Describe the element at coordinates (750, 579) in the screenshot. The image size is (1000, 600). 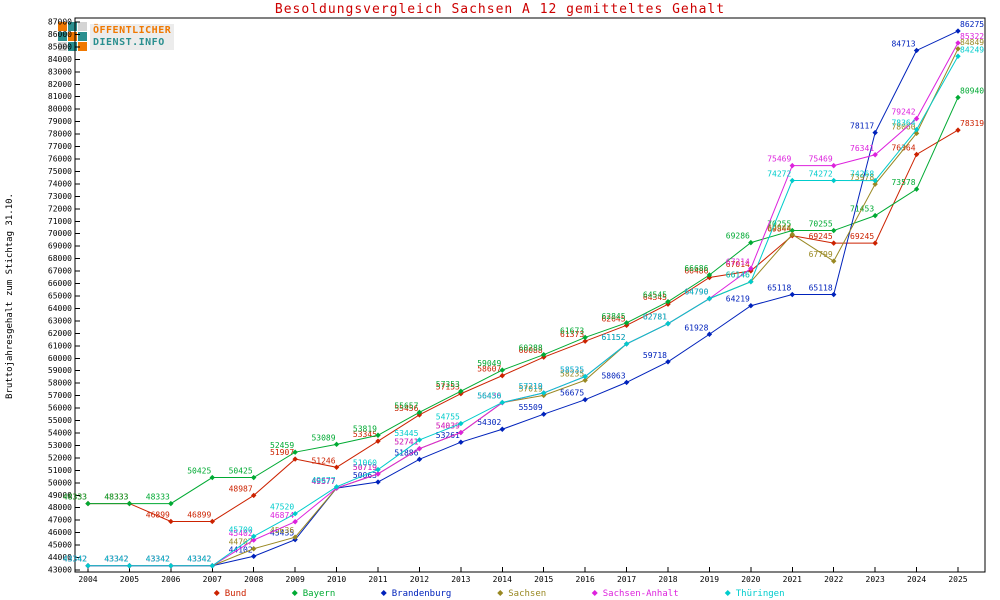
I see `x-tick-label: 2020` at that location.